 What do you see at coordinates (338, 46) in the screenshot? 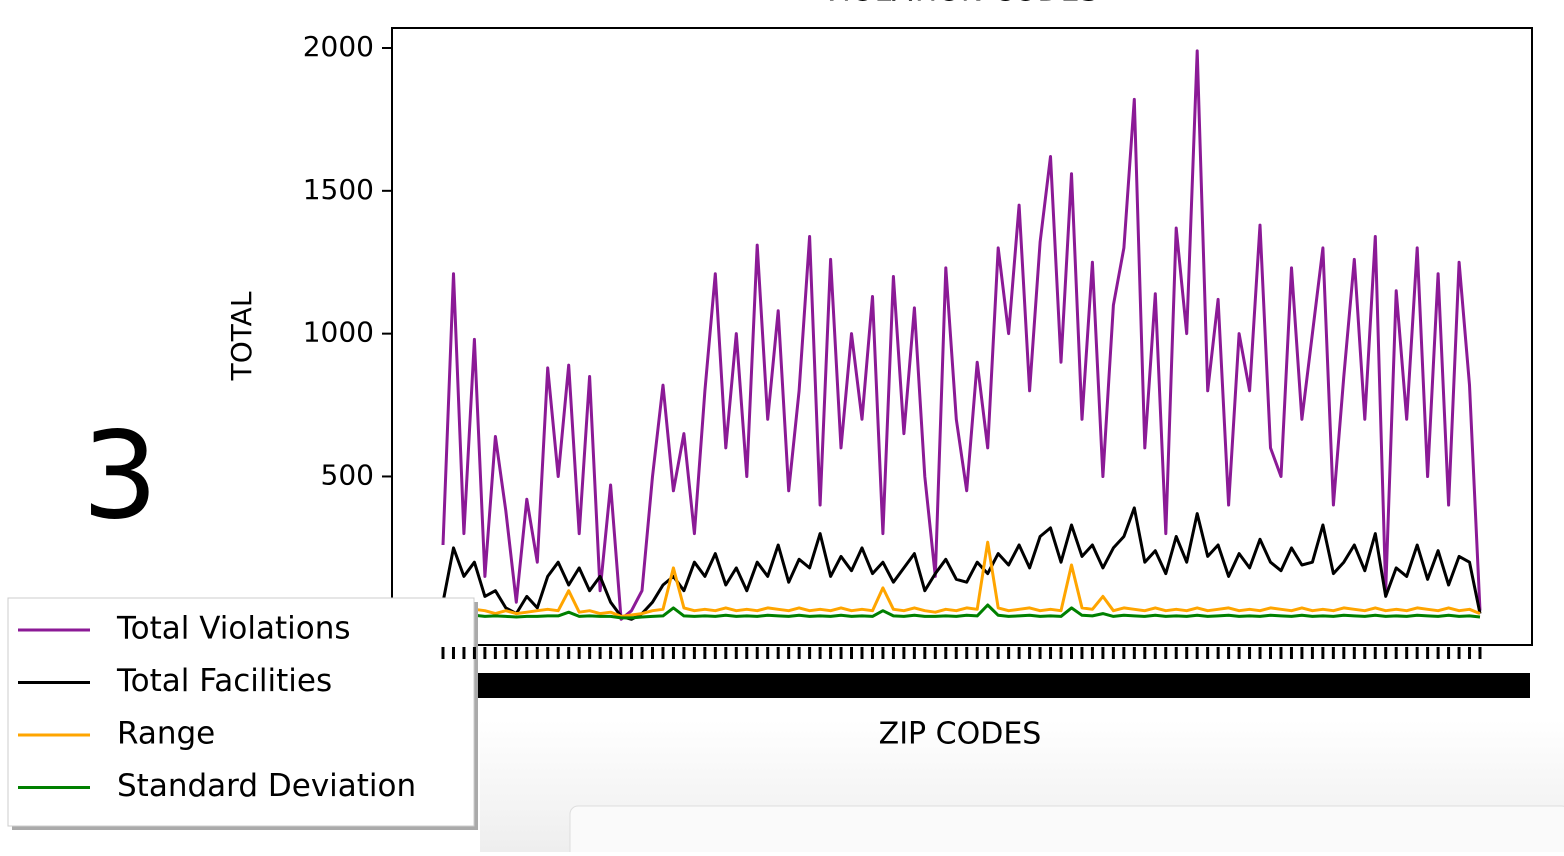
I see `y-tick-label: 2000` at bounding box center [338, 46].